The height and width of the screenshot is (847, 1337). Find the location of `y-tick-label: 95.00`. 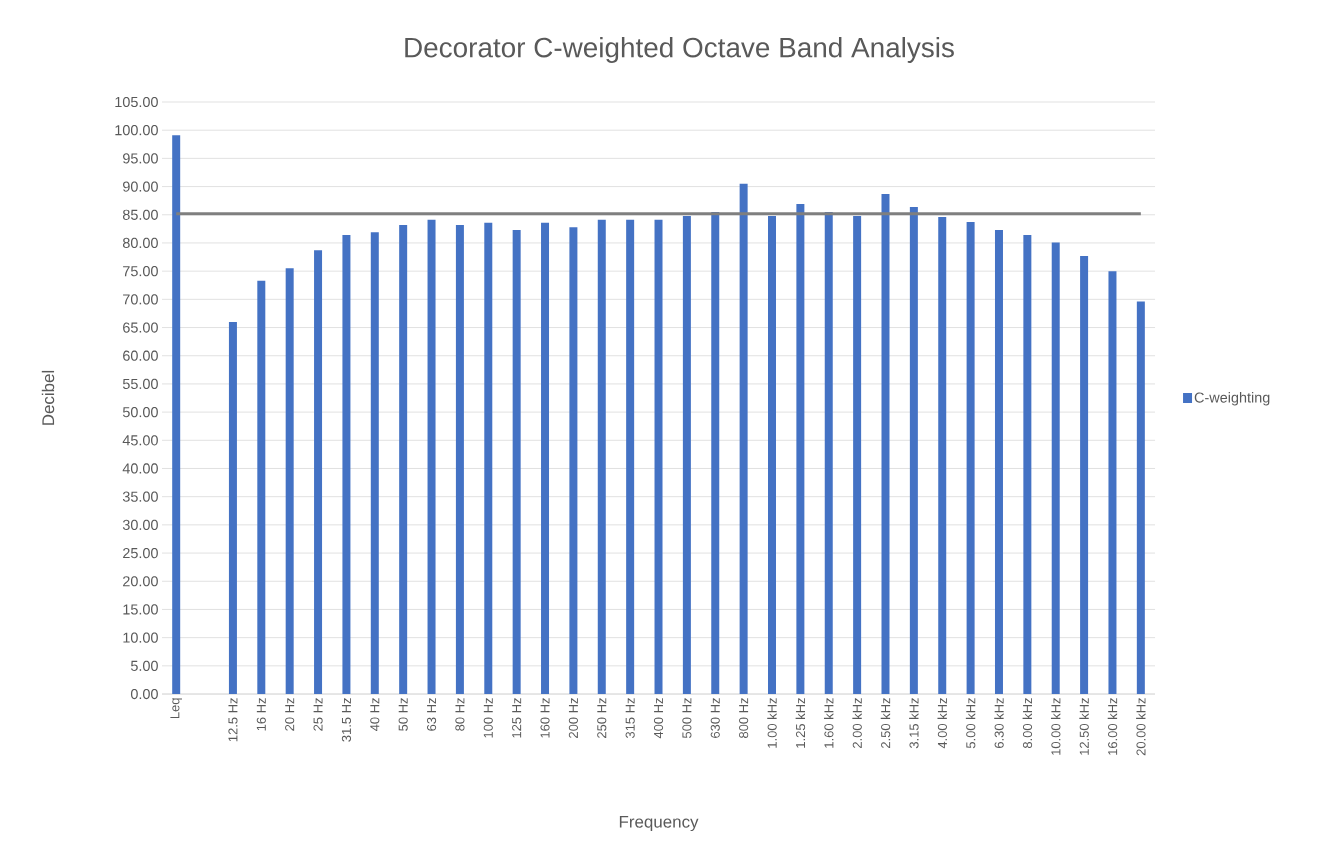

y-tick-label: 95.00 is located at coordinates (140, 158).